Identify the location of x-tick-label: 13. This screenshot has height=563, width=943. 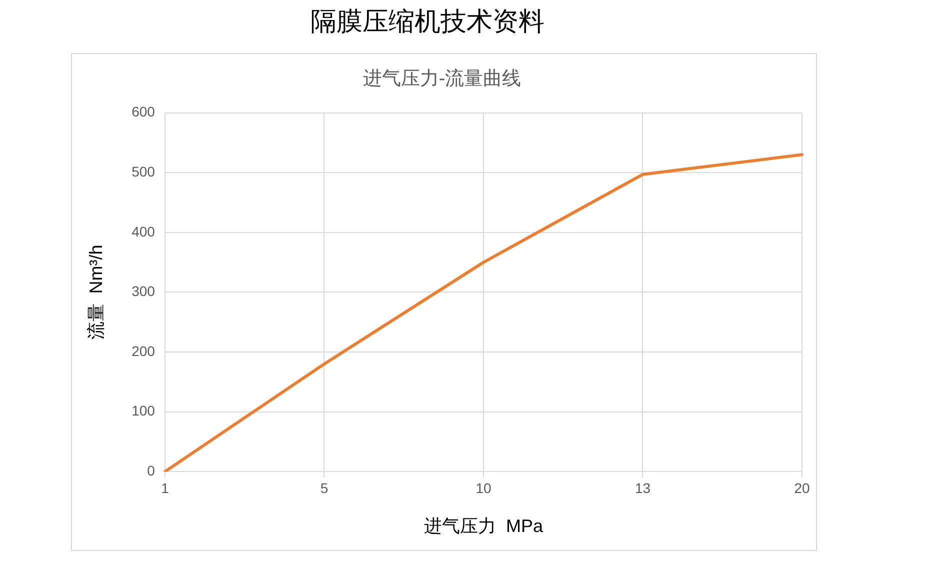
(642, 488).